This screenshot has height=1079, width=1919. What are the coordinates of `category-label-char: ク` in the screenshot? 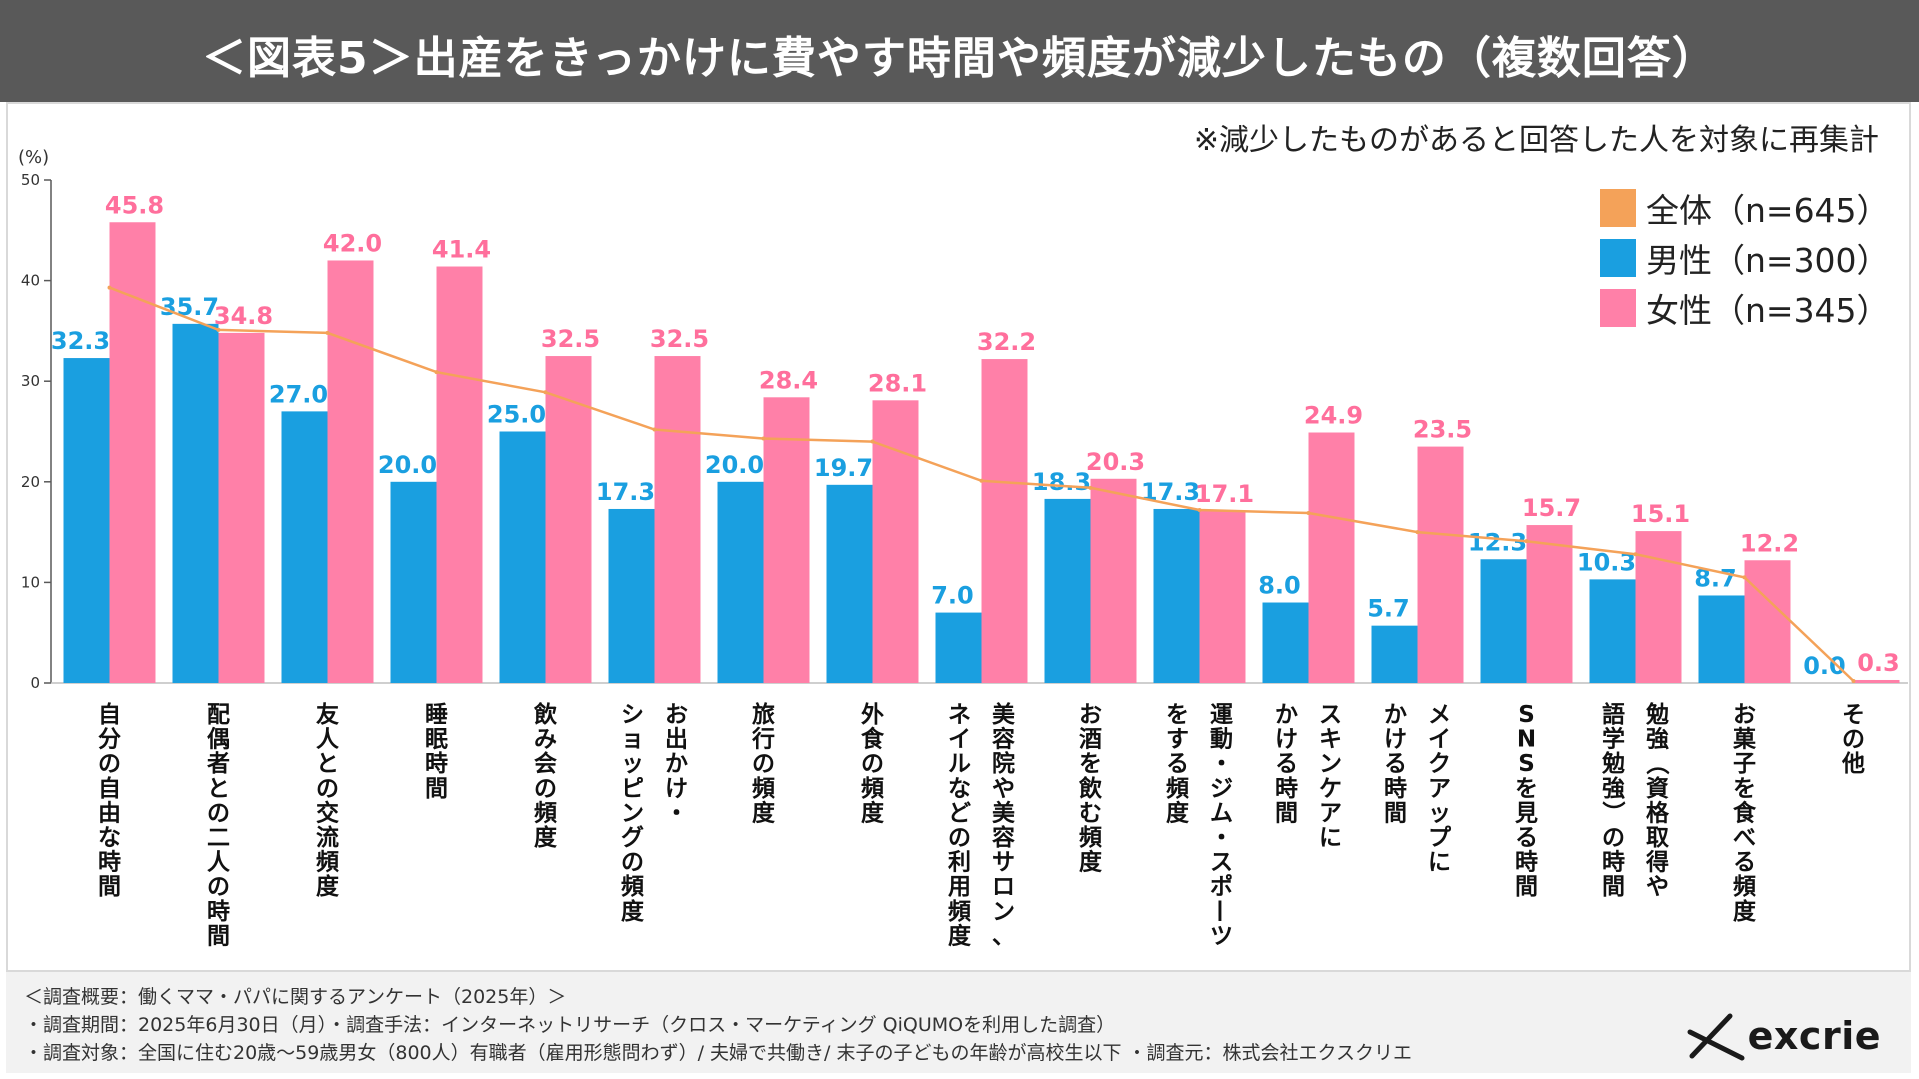 It's located at (1439, 764).